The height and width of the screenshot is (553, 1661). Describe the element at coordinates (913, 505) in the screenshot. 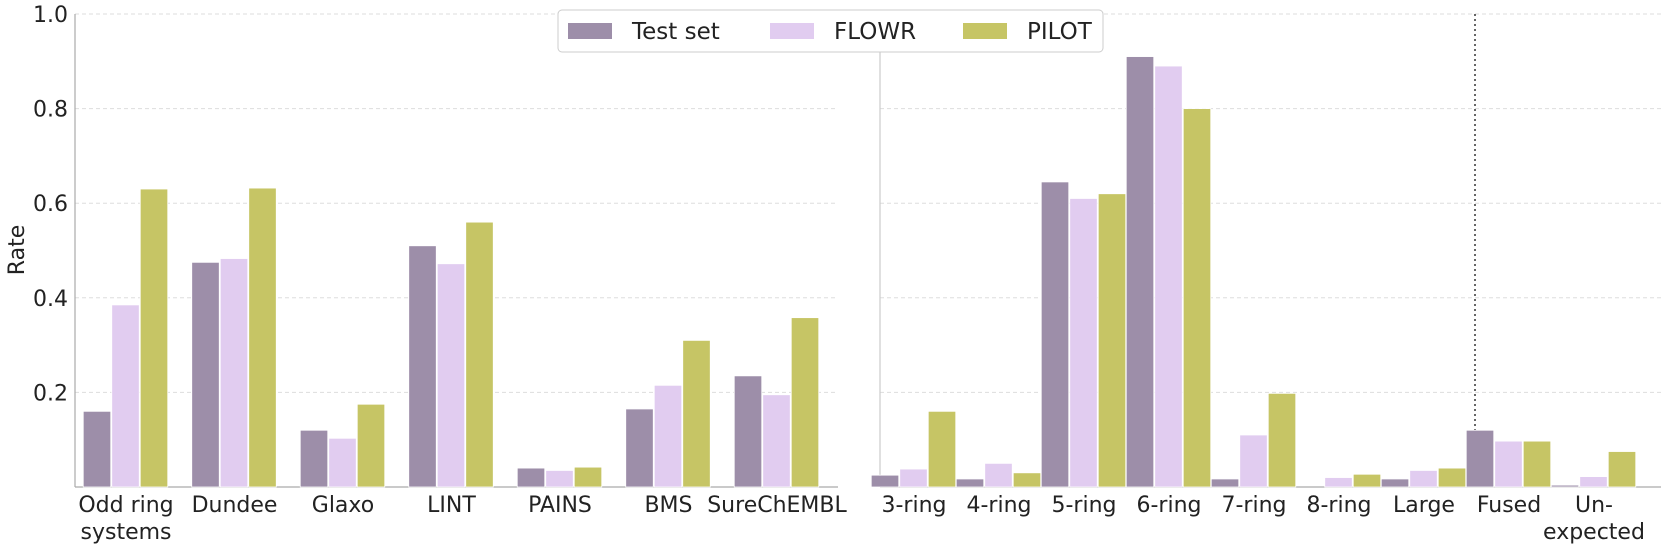

I see `x-tick-label: 3-ring` at that location.